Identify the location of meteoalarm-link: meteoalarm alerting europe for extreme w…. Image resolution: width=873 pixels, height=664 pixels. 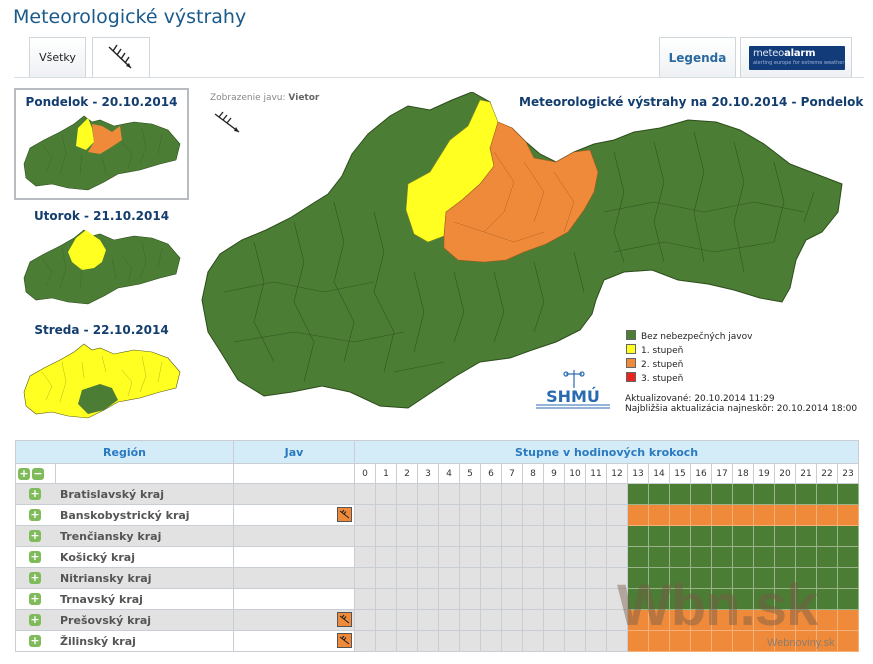
(796, 57).